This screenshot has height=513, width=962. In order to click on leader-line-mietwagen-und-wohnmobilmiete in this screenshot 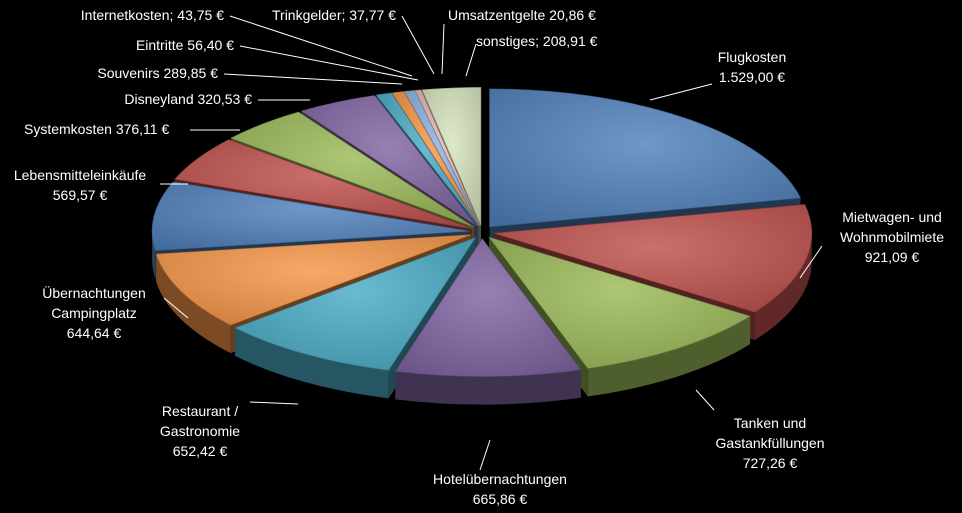, I will do `click(811, 262)`.